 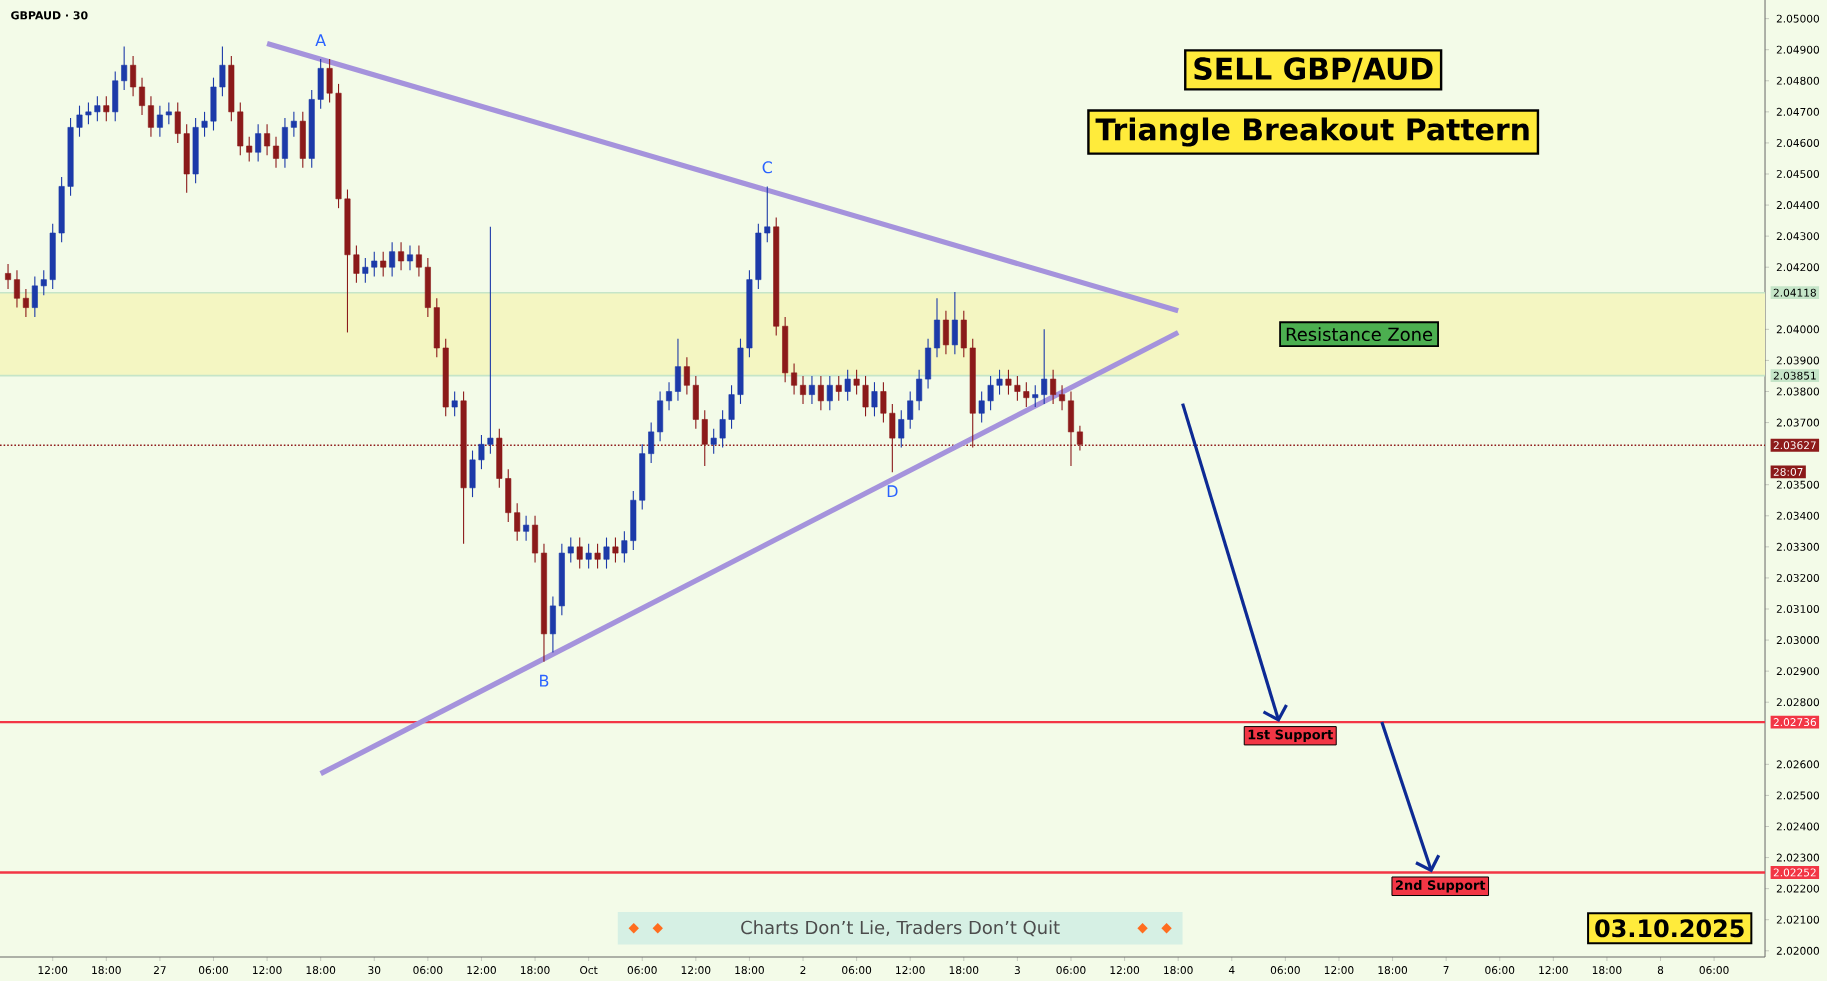 I want to click on y-tick-label: 2.03500, so click(x=1798, y=484).